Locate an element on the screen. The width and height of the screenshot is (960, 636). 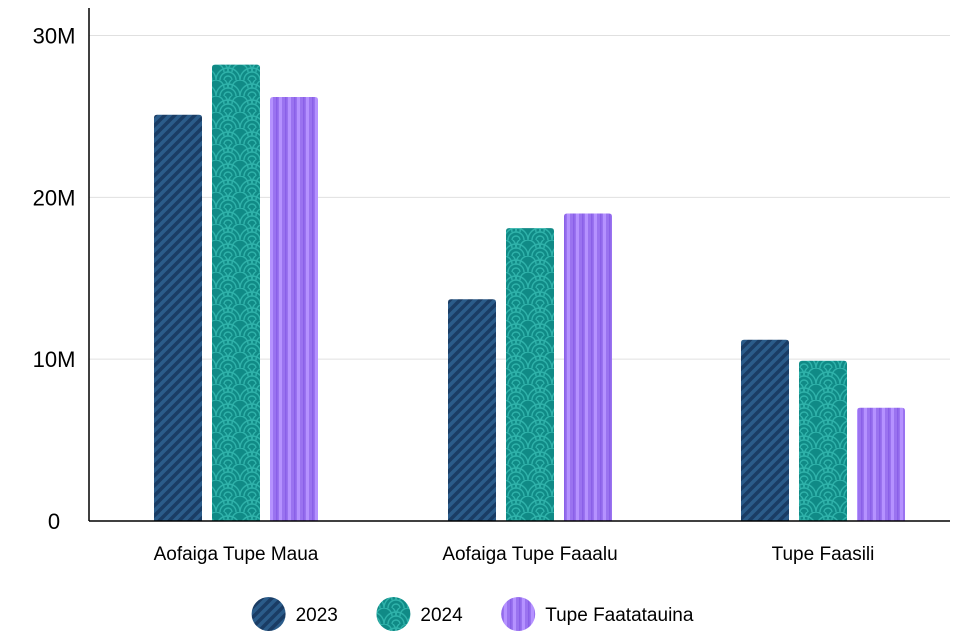
bar-tupe-faatatauina-aofaiga-tupe-faaalu is located at coordinates (588, 367).